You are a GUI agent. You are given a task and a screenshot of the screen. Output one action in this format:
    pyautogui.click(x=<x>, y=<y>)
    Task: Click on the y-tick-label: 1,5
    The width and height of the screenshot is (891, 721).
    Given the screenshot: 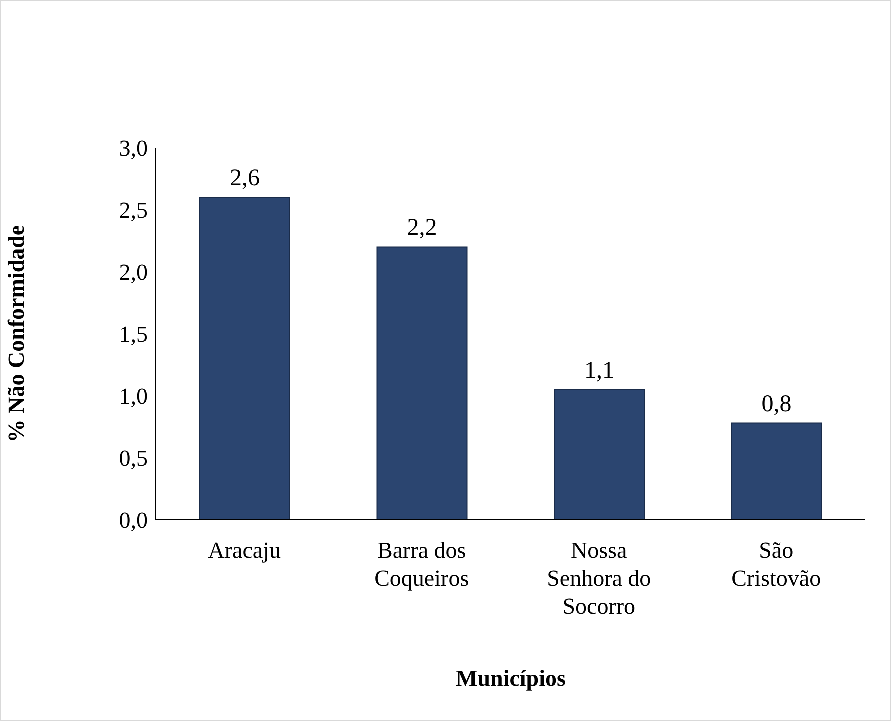 What is the action you would take?
    pyautogui.click(x=133, y=335)
    